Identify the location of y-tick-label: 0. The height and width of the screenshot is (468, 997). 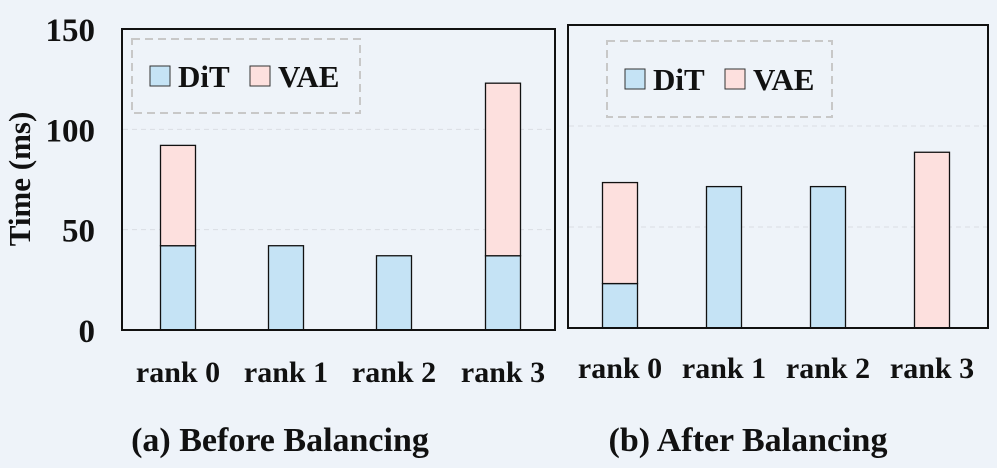
(87, 332).